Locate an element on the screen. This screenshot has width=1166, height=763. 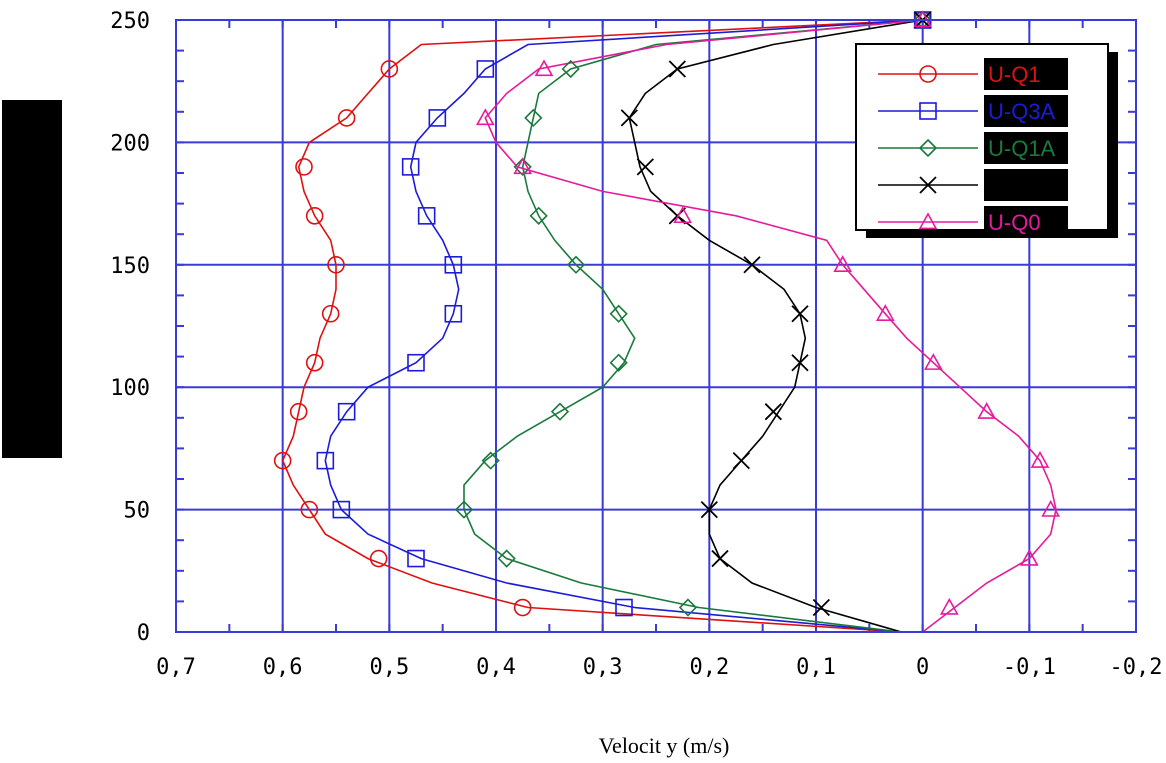
x-tick-label: 0,3 is located at coordinates (603, 667).